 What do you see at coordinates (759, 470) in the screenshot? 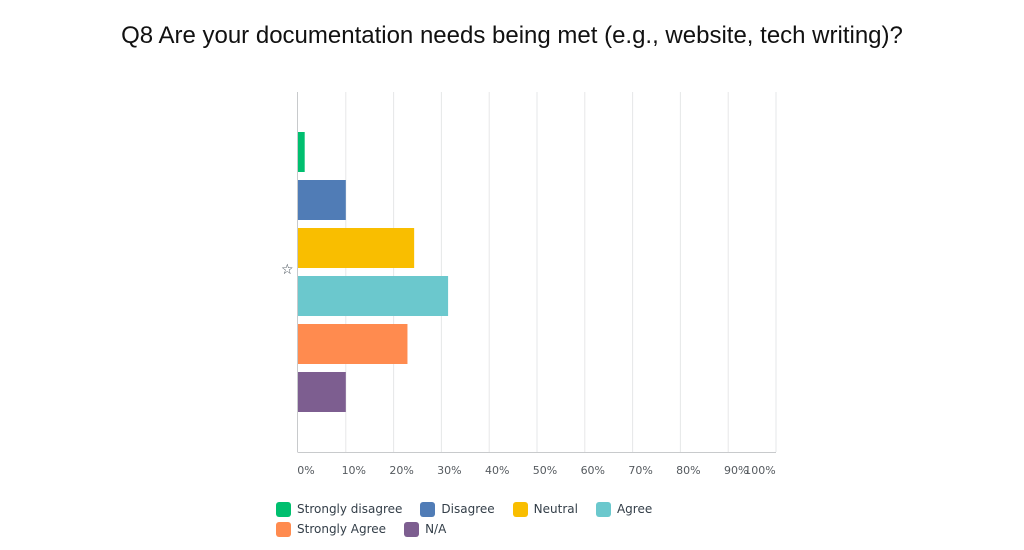
I see `x-tick-label: 100%` at bounding box center [759, 470].